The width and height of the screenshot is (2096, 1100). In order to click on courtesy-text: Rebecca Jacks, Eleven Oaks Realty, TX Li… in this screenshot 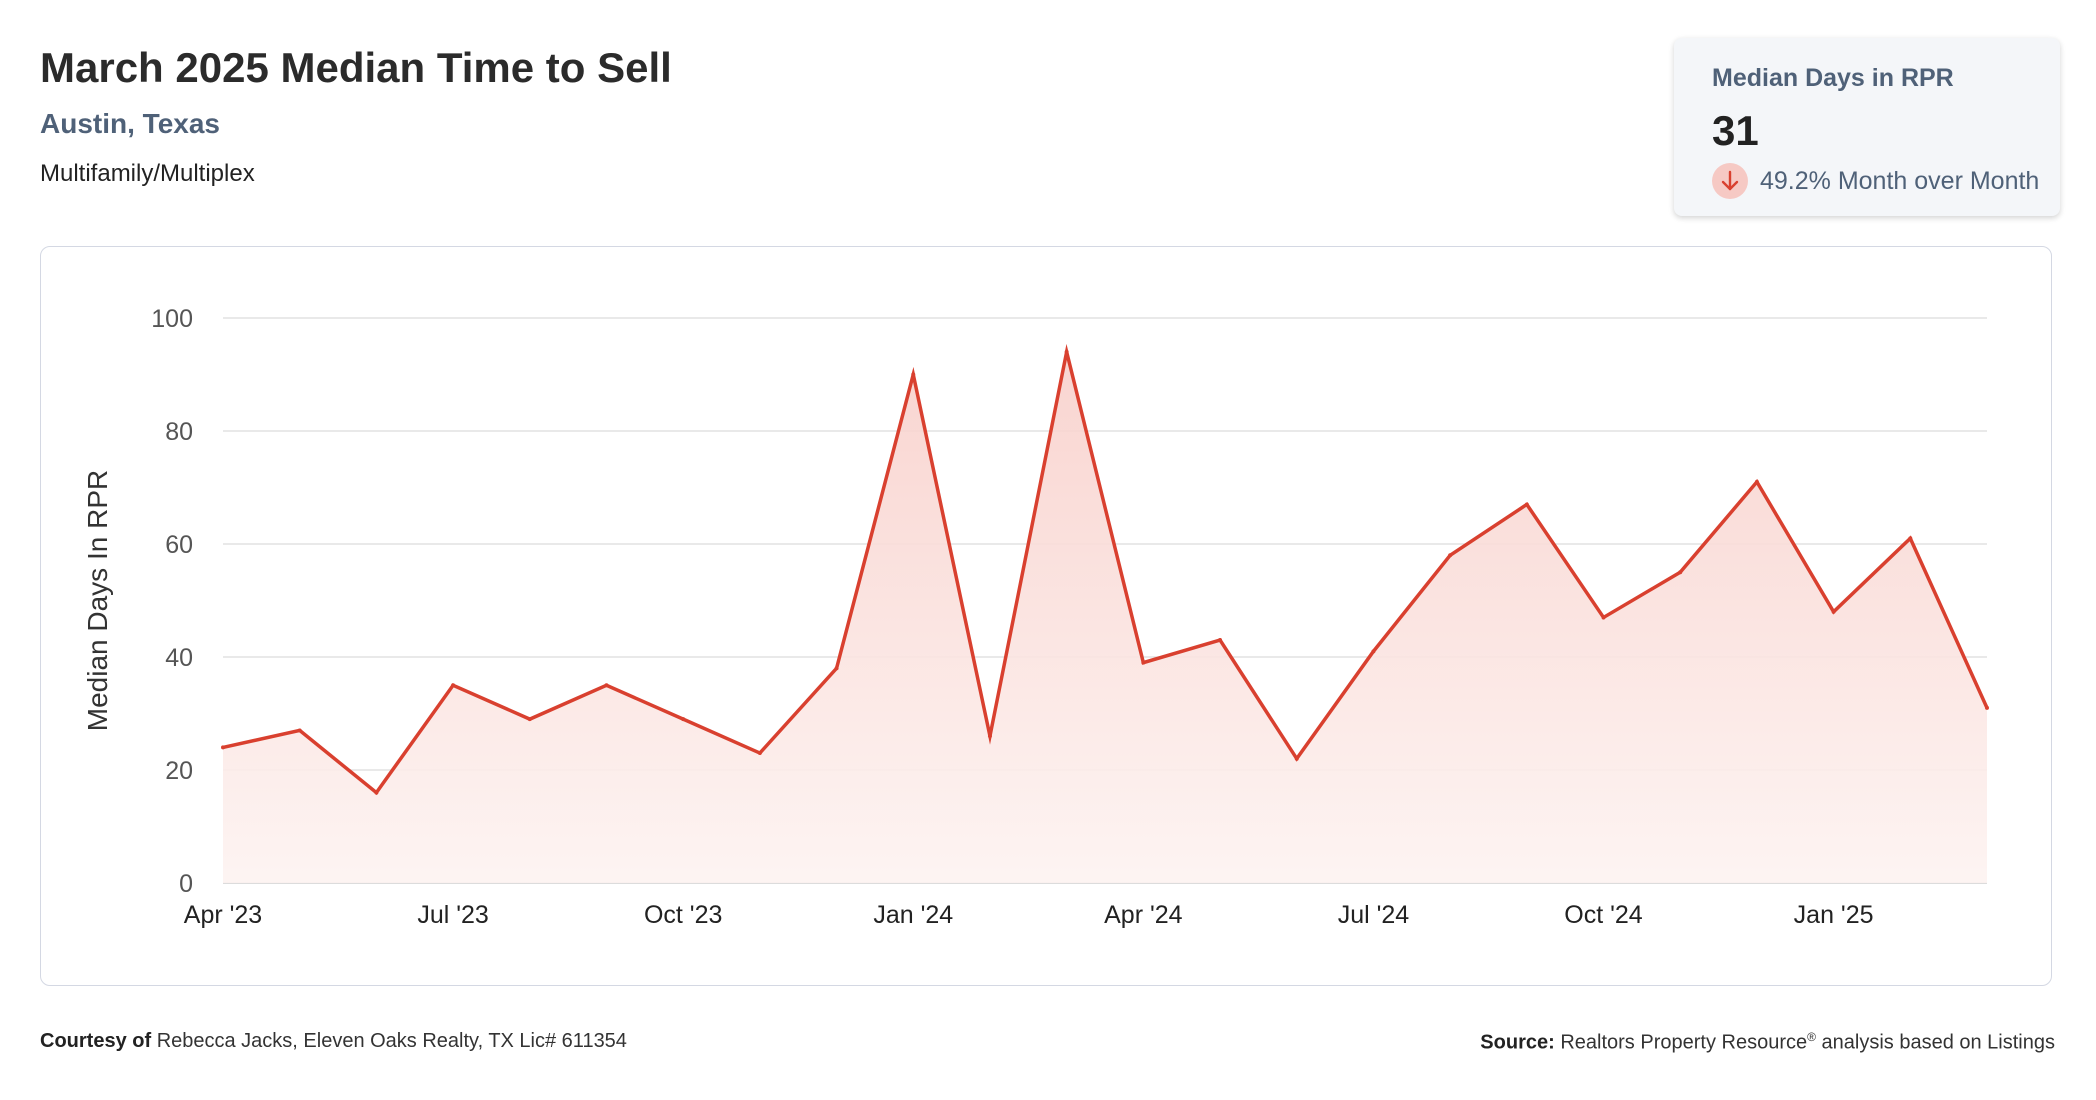, I will do `click(391, 1041)`.